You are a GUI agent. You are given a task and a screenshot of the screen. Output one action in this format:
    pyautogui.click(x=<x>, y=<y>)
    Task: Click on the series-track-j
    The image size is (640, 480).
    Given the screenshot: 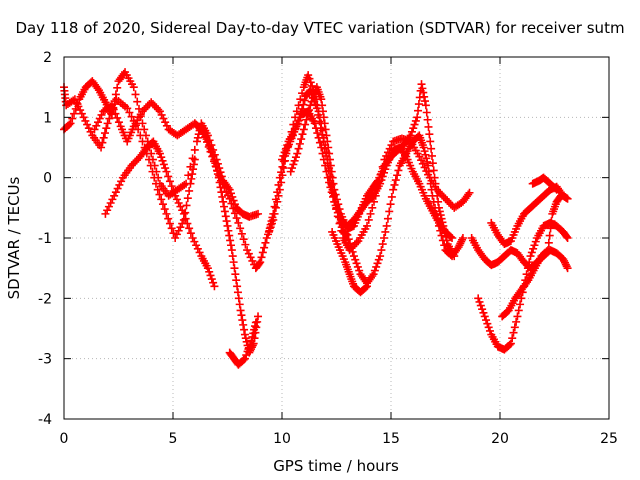 What is the action you would take?
    pyautogui.click(x=350, y=262)
    